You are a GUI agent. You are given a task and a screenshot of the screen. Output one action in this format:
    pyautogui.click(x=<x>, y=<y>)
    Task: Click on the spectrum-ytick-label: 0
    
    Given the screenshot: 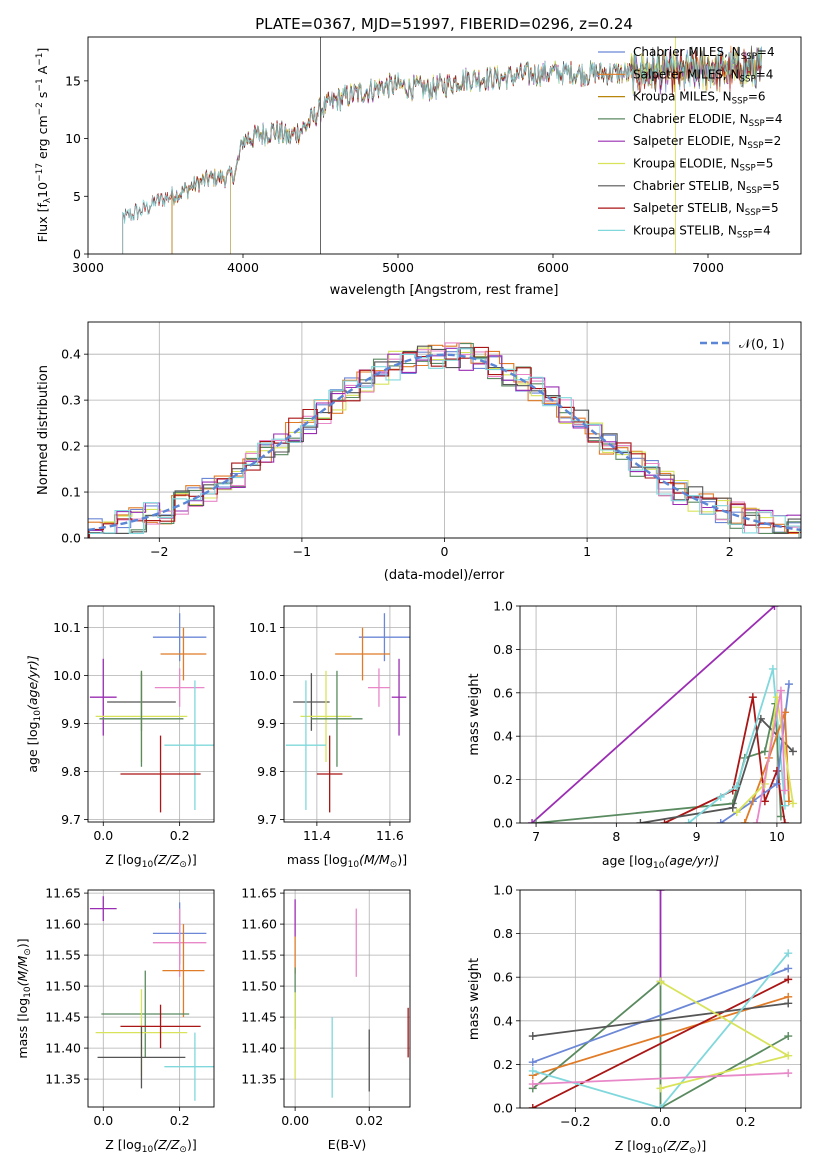 What is the action you would take?
    pyautogui.click(x=77, y=254)
    